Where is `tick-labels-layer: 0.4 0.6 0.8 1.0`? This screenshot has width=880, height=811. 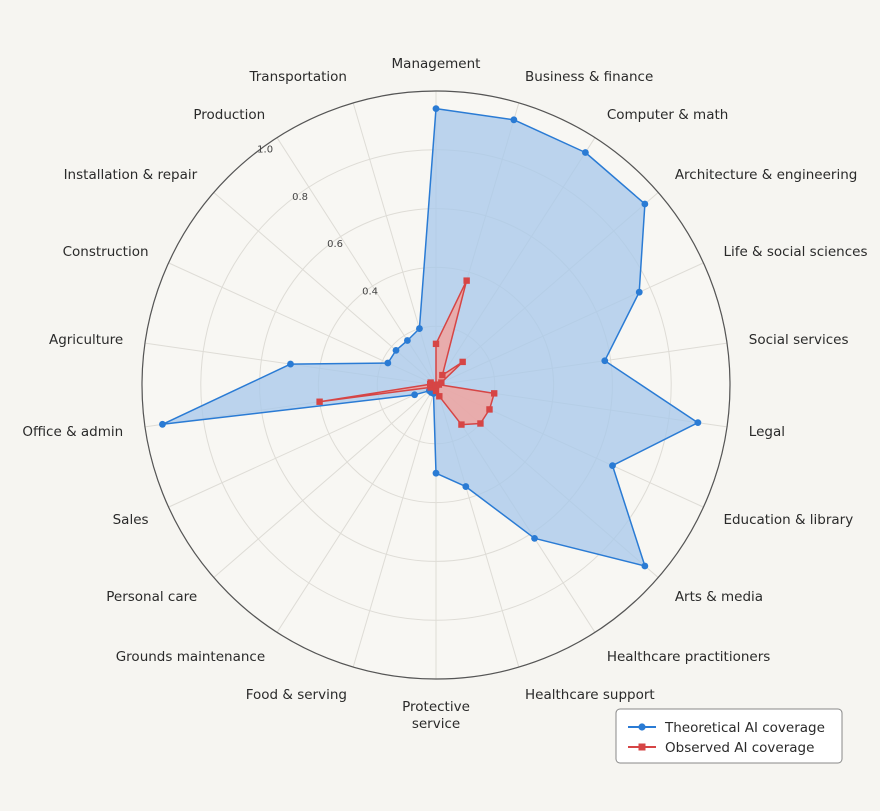
tick-labels-layer: 0.4 0.6 0.8 1.0 is located at coordinates (317, 221).